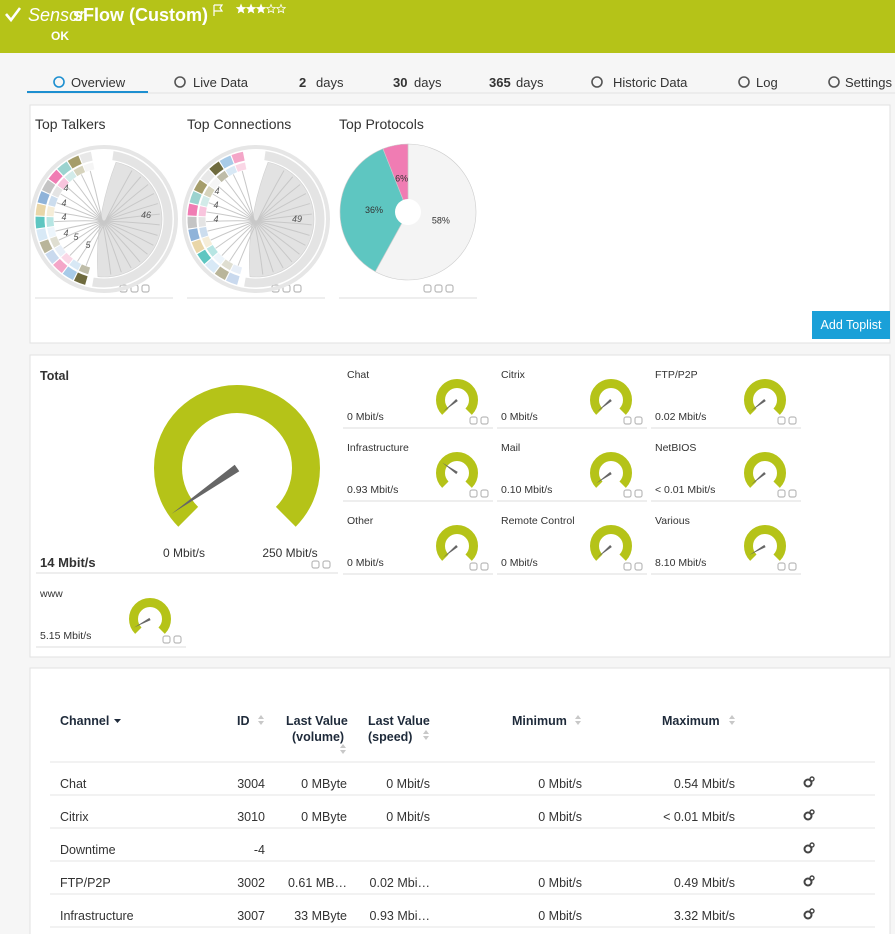  Describe the element at coordinates (84, 721) in the screenshot. I see `column-header: Channel` at that location.